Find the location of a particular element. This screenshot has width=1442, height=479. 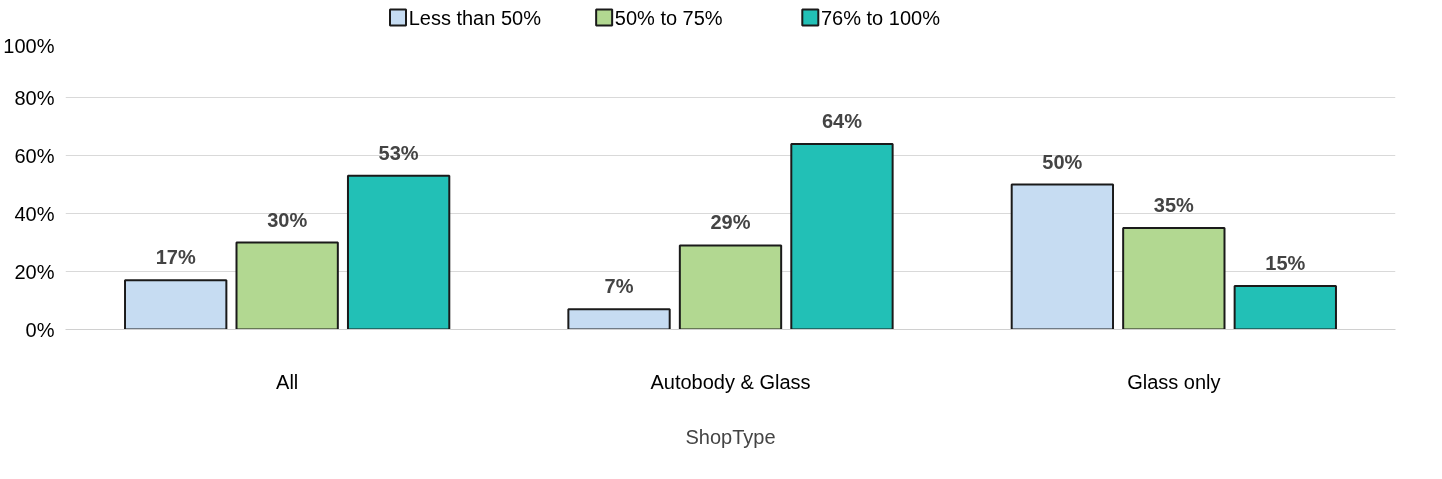

x-tick-label: Autobody & Glass is located at coordinates (730, 381).